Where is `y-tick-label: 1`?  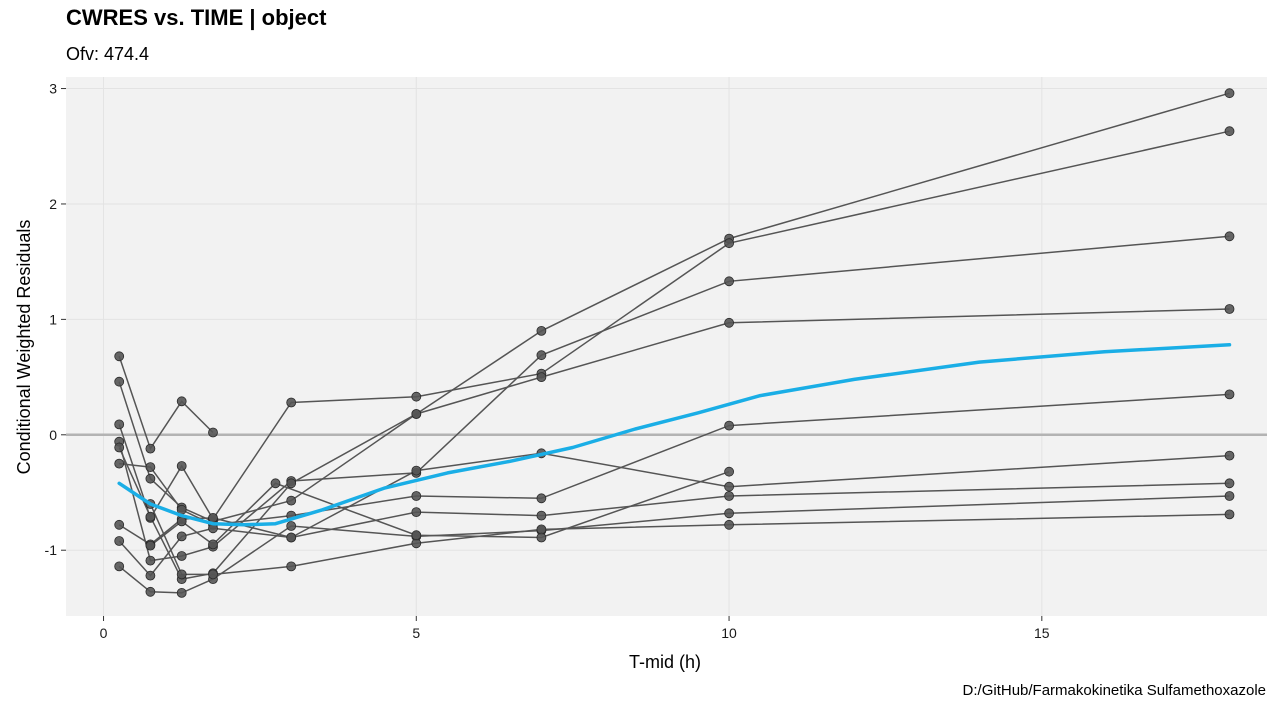
y-tick-label: 1 is located at coordinates (53, 319).